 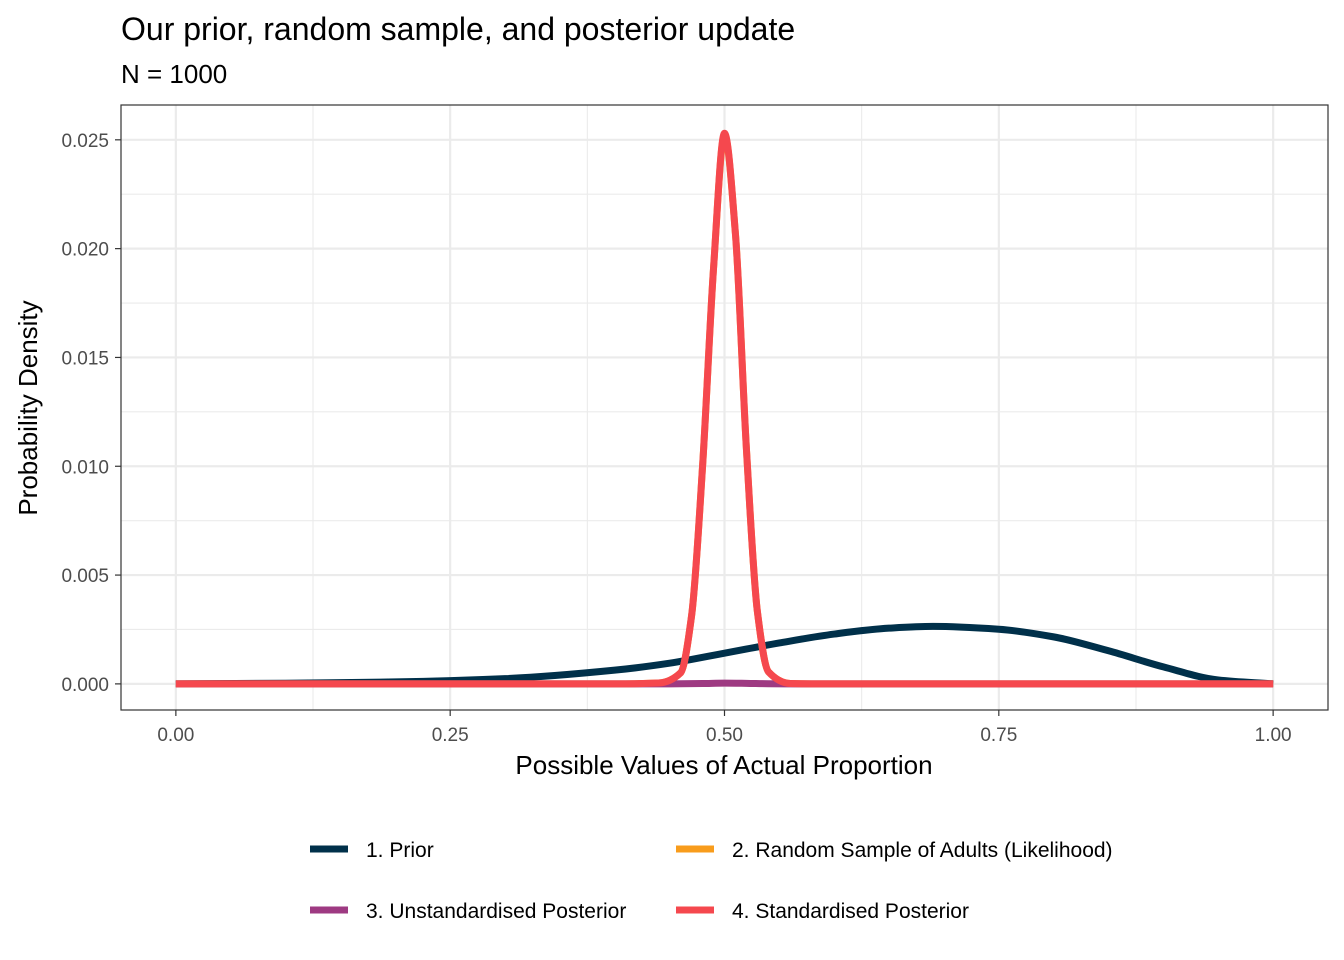 I want to click on x-tick-label: 0.75, so click(x=998, y=735).